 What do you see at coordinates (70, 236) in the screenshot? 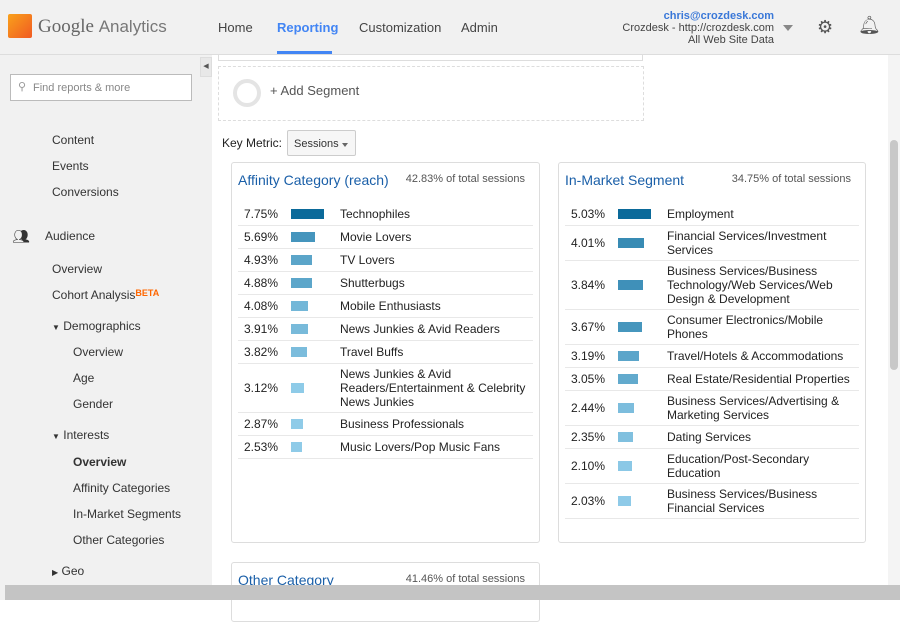
I see `sidebar-item-audience: Audience` at bounding box center [70, 236].